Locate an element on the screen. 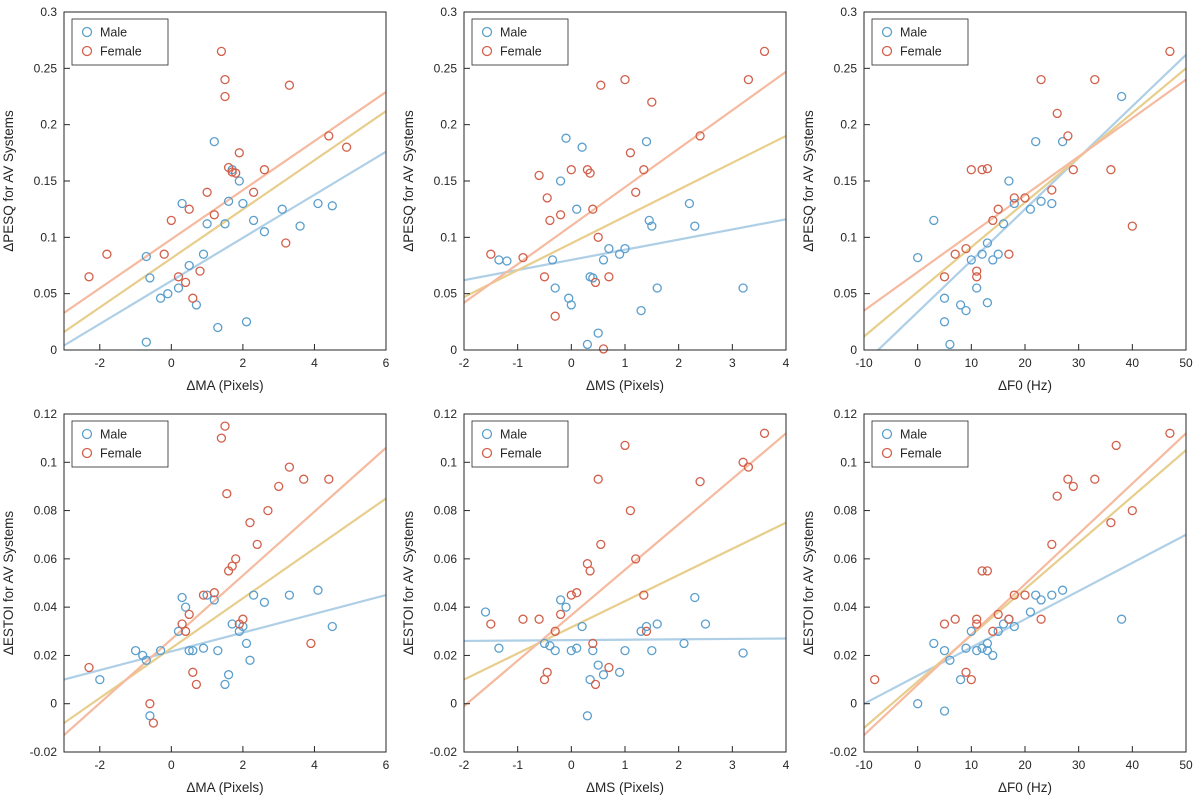 Image resolution: width=1200 pixels, height=809 pixels. x-tick-label: 30 is located at coordinates (1079, 363).